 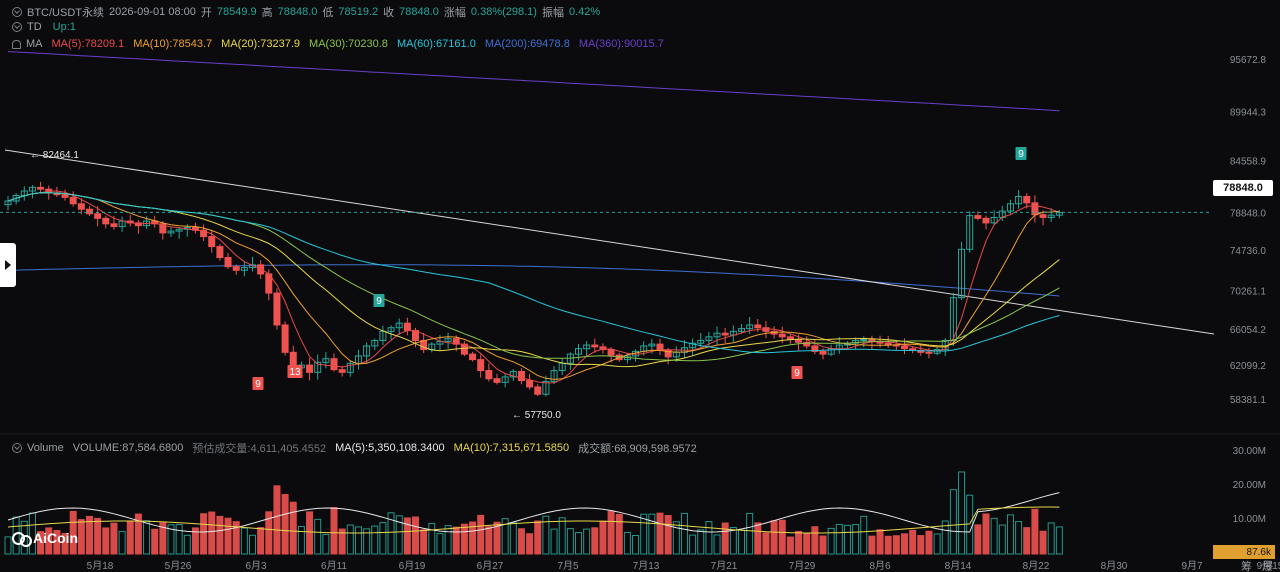 I want to click on low-annotation: ← 57750.0, so click(x=536, y=415).